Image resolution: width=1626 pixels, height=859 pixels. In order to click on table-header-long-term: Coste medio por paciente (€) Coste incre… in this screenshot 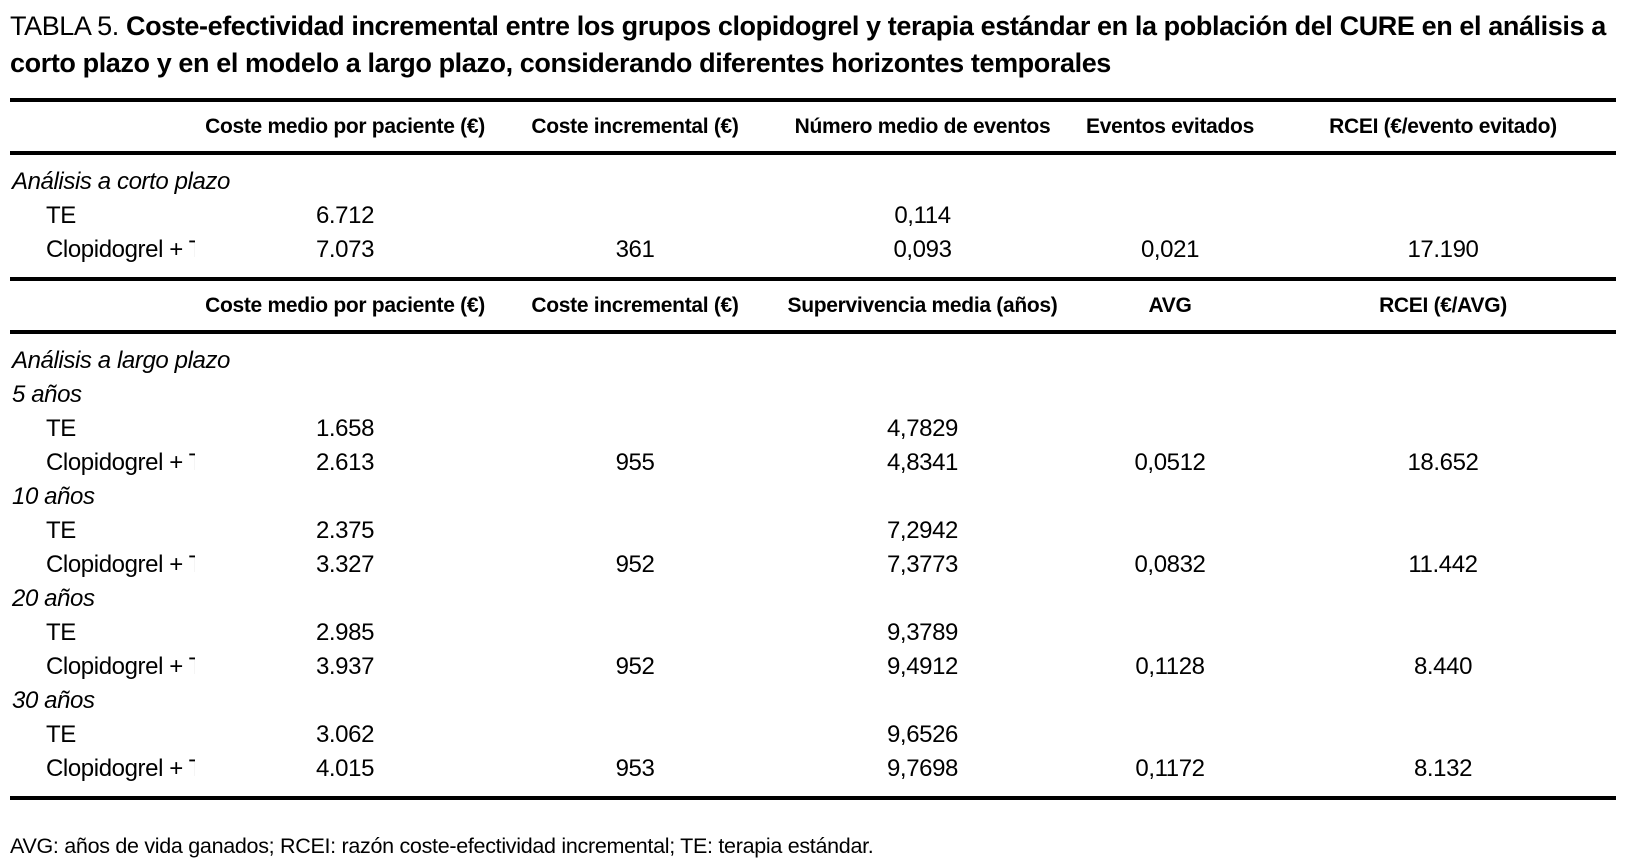, I will do `click(813, 306)`.